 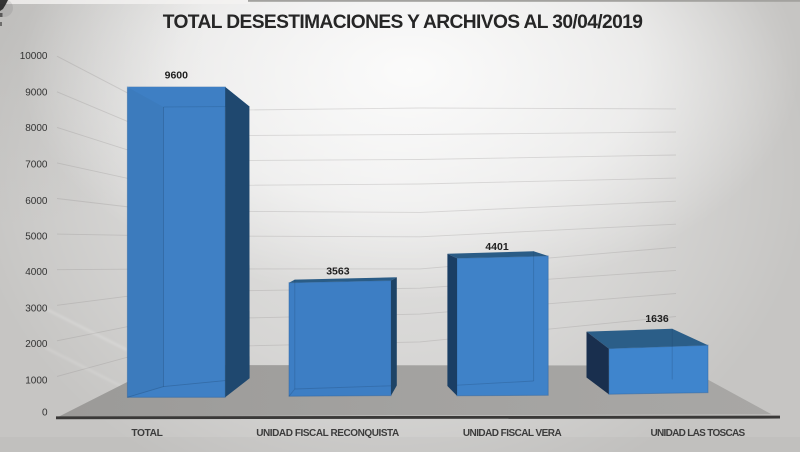 What do you see at coordinates (34, 56) in the screenshot?
I see `svg-text: 10000` at bounding box center [34, 56].